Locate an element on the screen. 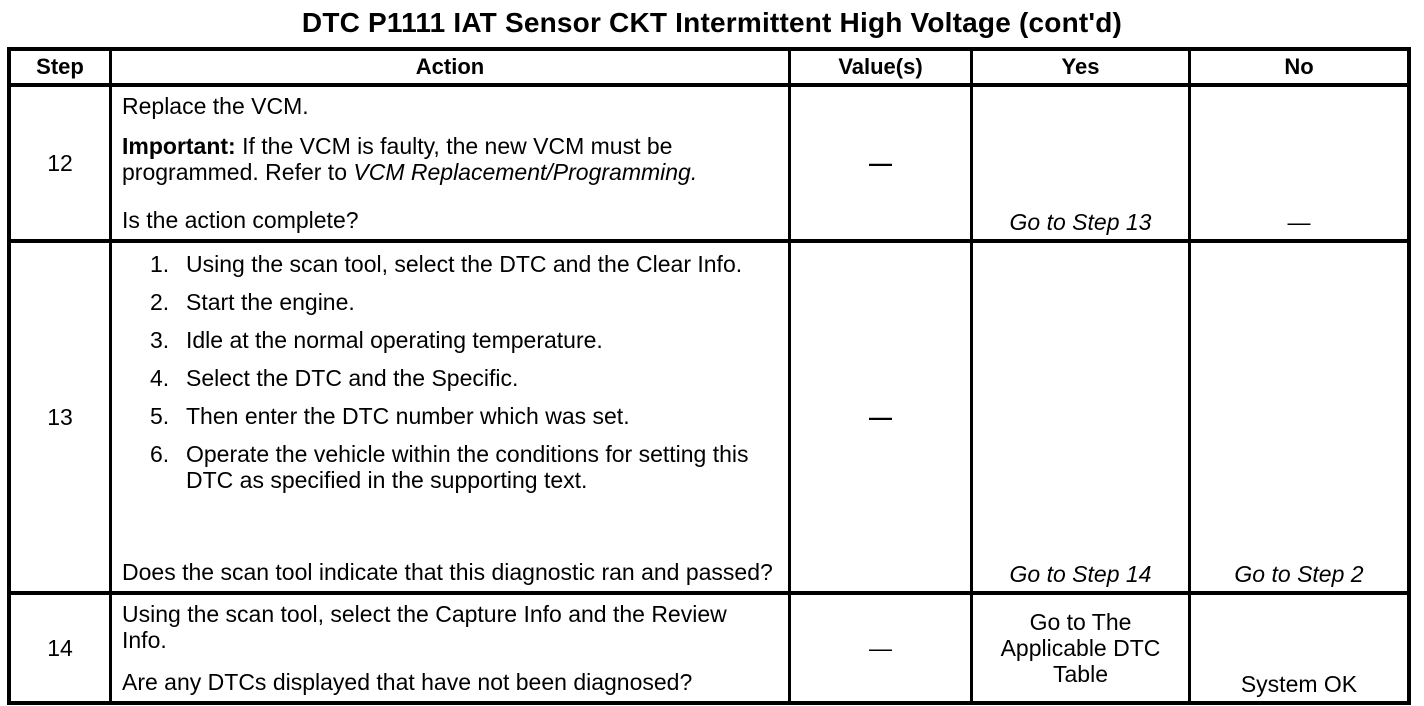 This screenshot has height=706, width=1424. yes-cell-step-12: Go to Step 13 is located at coordinates (1082, 165).